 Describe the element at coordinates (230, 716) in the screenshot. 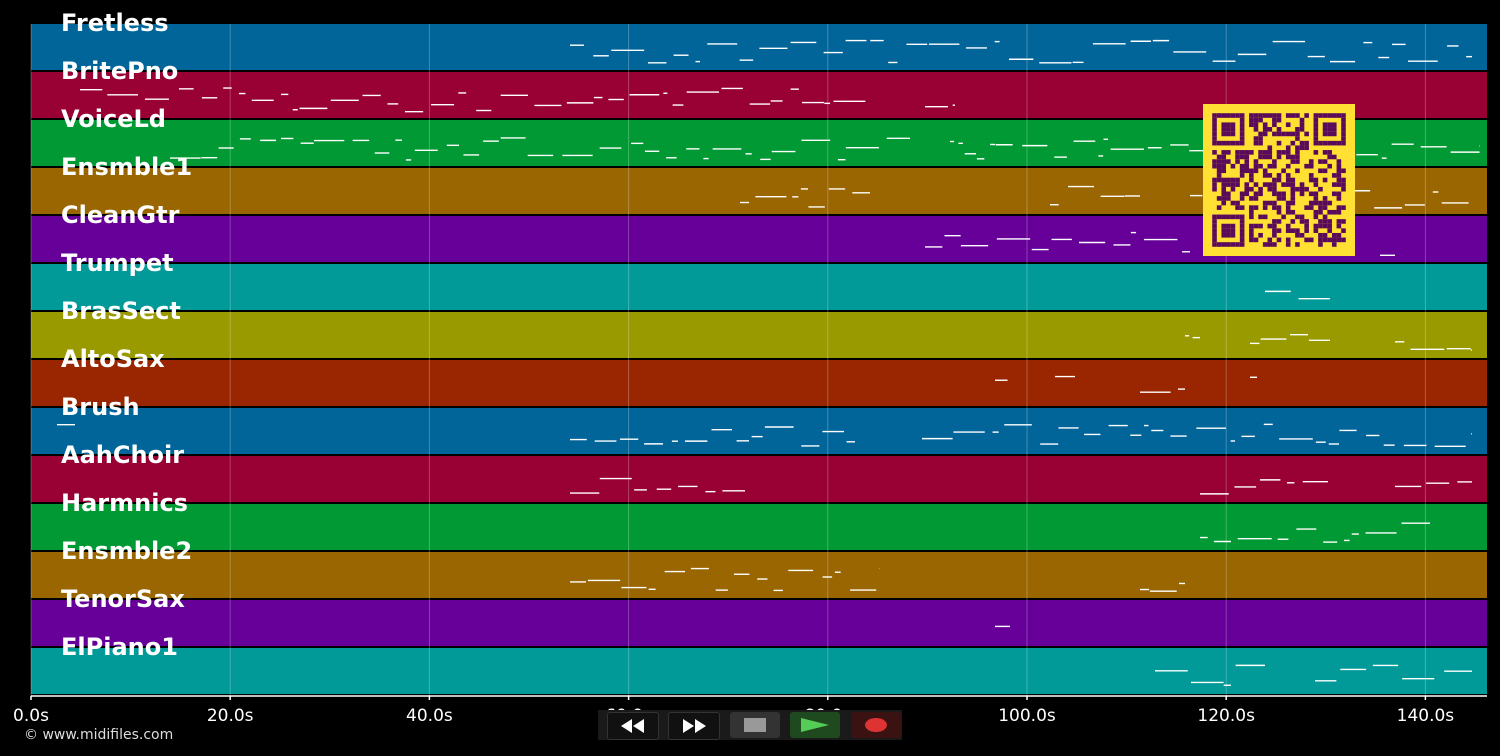

I see `time-tick-label: 20.0s` at that location.